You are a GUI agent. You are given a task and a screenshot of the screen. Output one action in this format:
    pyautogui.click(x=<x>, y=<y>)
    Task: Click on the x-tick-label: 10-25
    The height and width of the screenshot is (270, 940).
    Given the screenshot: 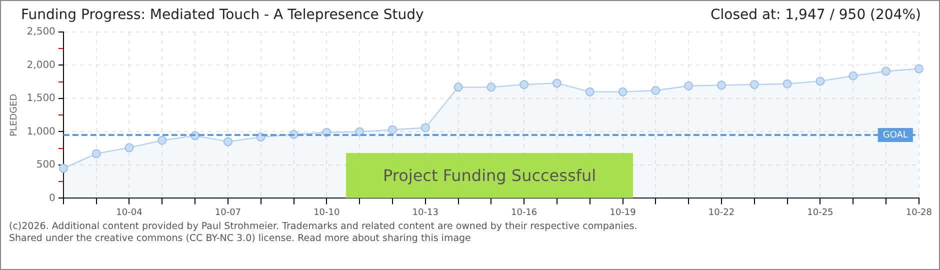 What is the action you would take?
    pyautogui.click(x=820, y=213)
    